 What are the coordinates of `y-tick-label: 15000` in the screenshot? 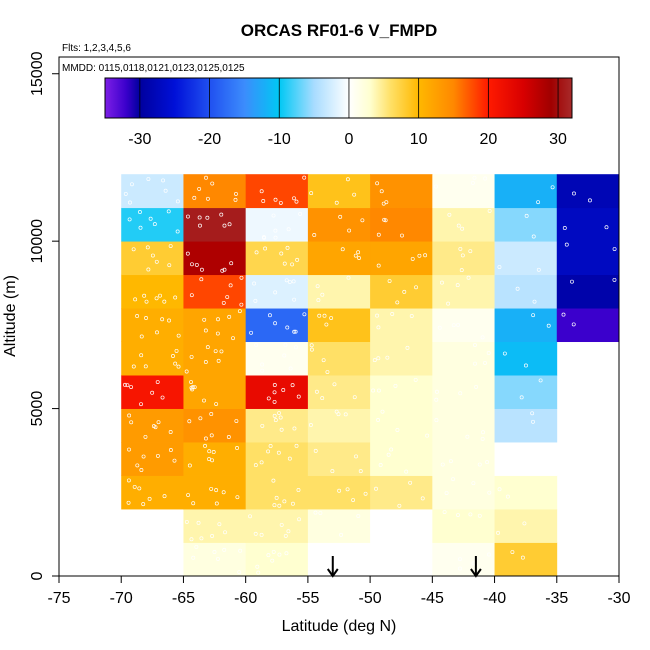 It's located at (37, 73).